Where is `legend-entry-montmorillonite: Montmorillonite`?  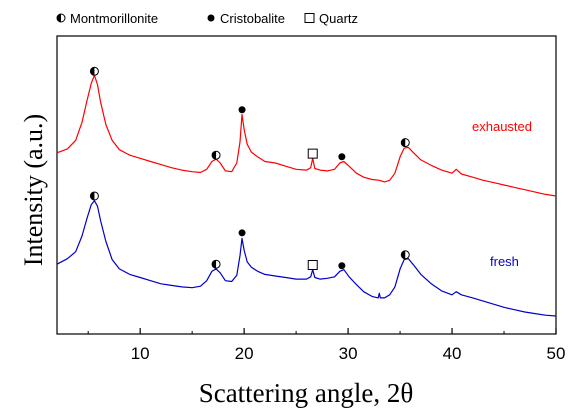 legend-entry-montmorillonite: Montmorillonite is located at coordinates (107, 18).